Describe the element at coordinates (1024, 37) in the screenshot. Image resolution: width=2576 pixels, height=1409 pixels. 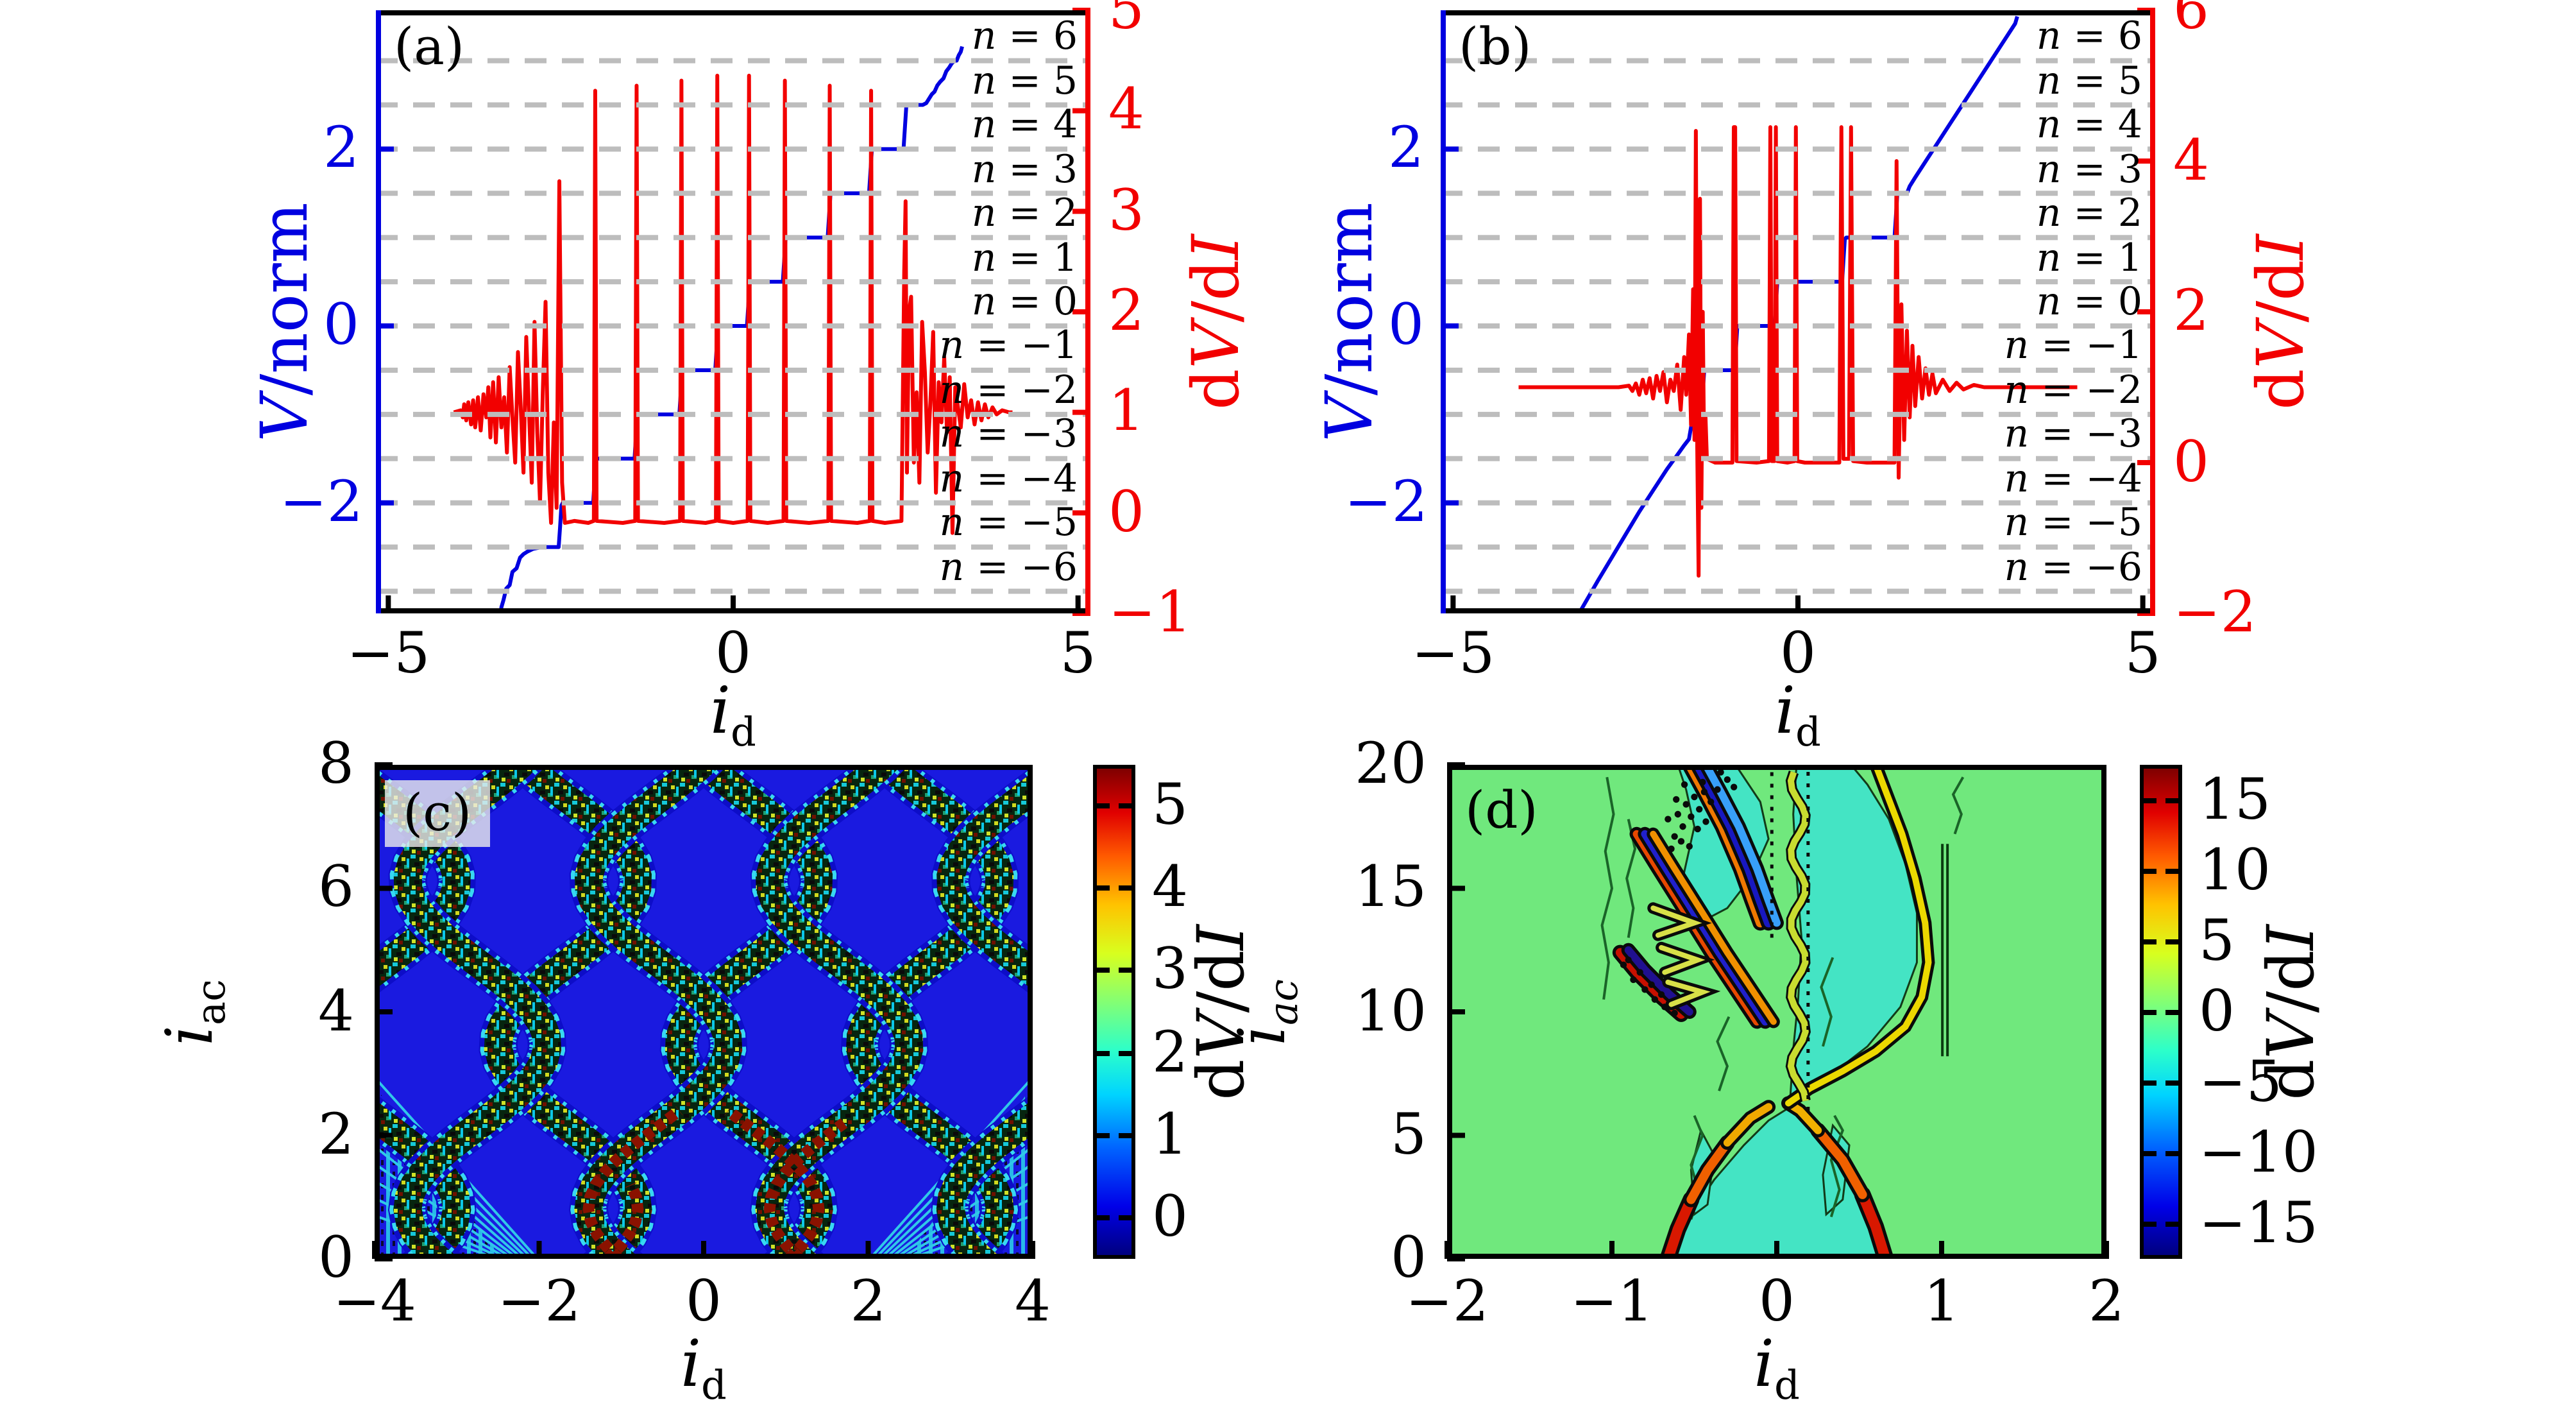
I see `n-label: n = 6` at that location.